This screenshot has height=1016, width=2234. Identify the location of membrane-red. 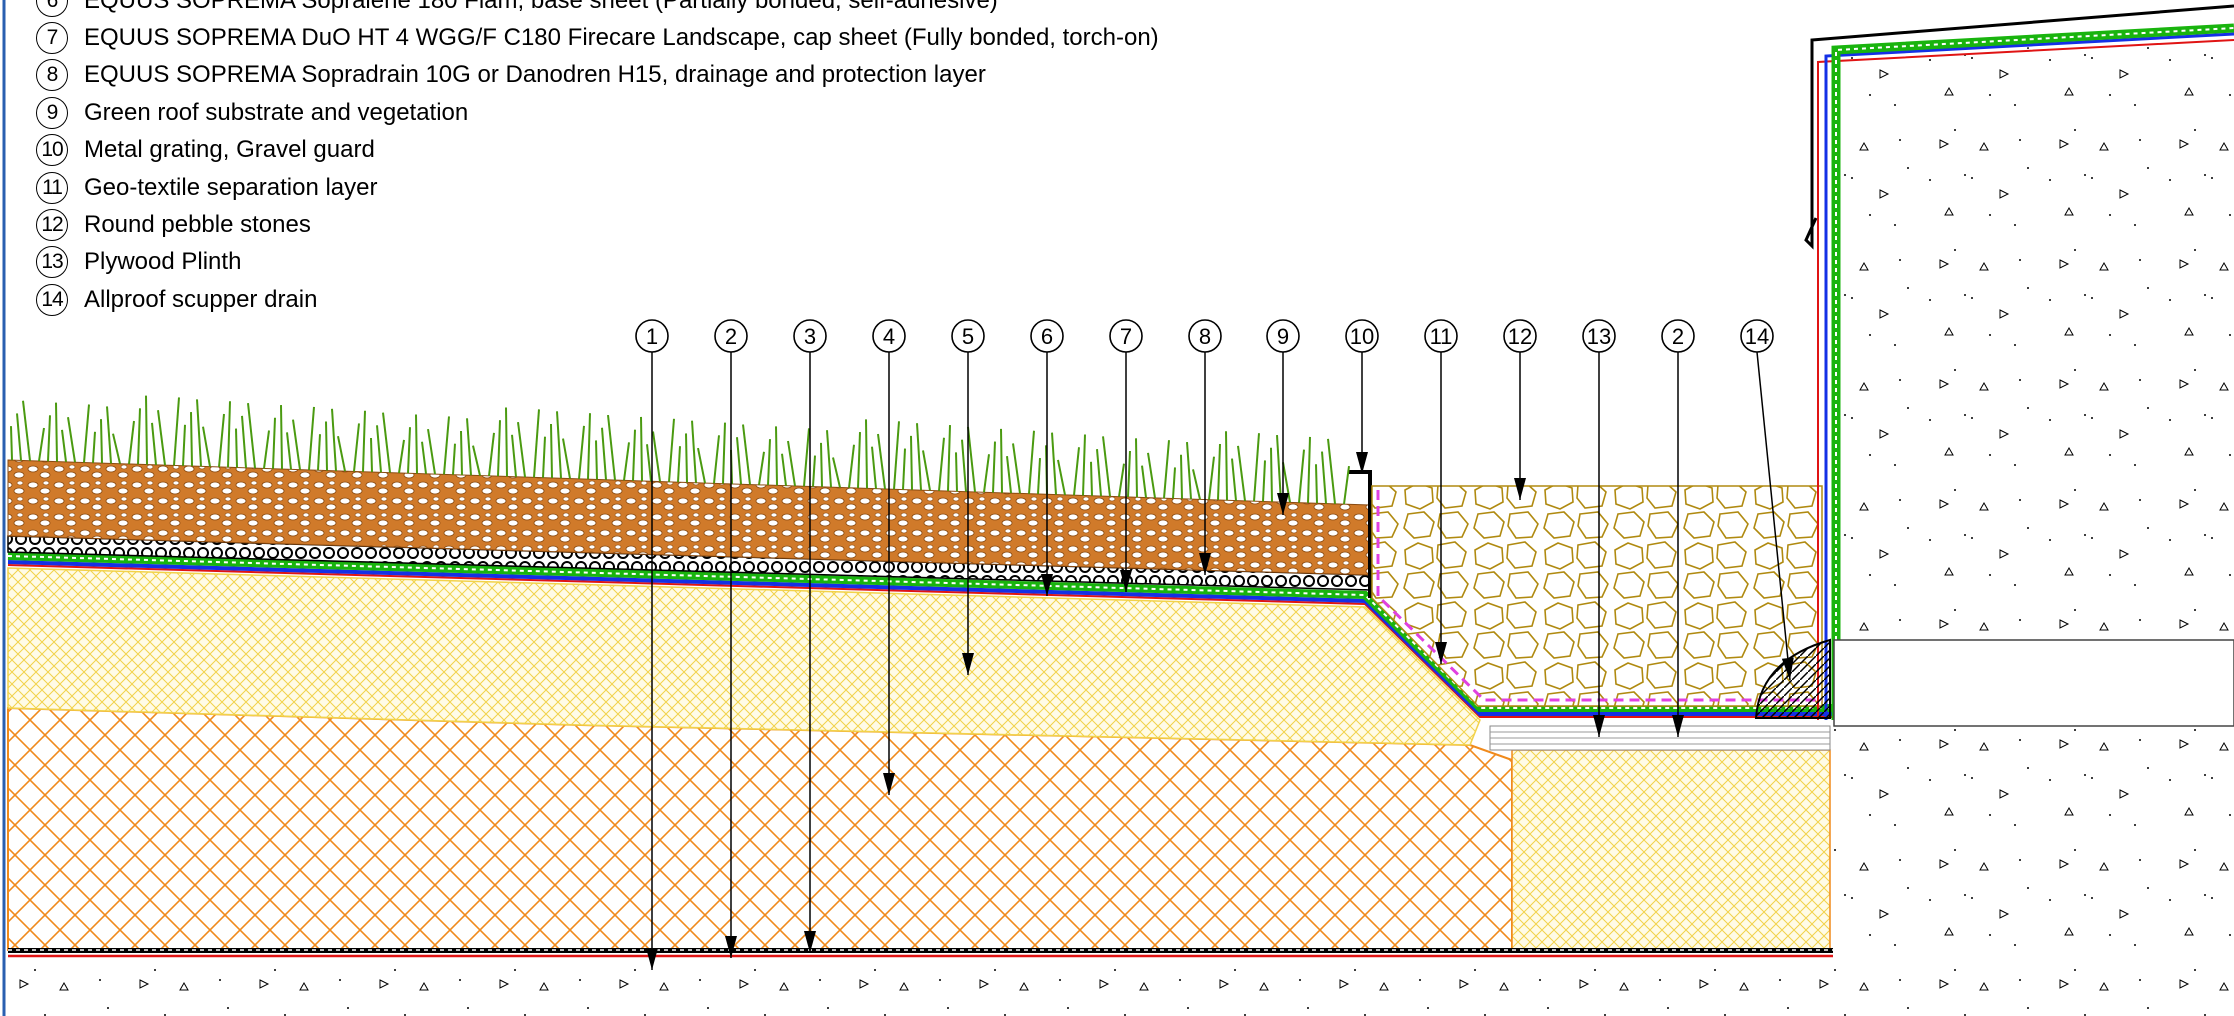
(926, 641).